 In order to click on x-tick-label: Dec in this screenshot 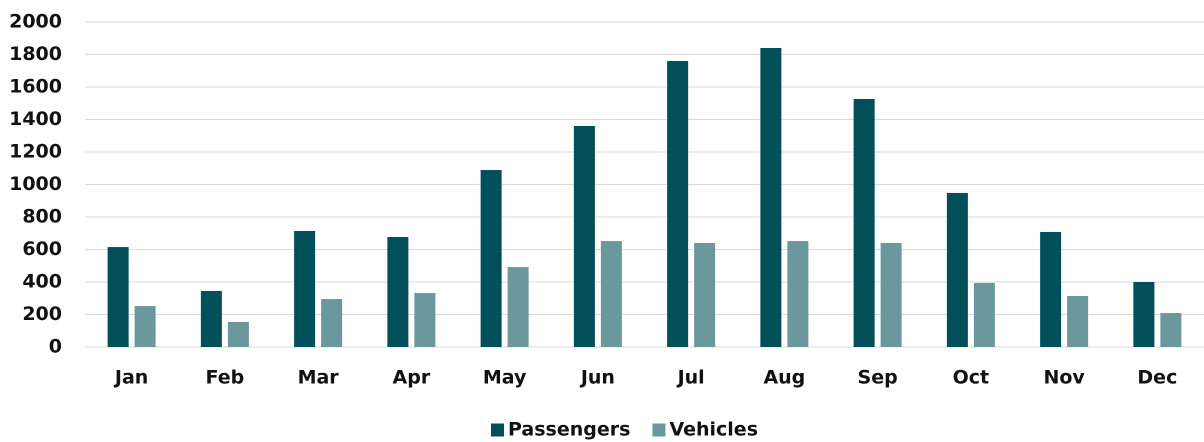, I will do `click(1157, 378)`.